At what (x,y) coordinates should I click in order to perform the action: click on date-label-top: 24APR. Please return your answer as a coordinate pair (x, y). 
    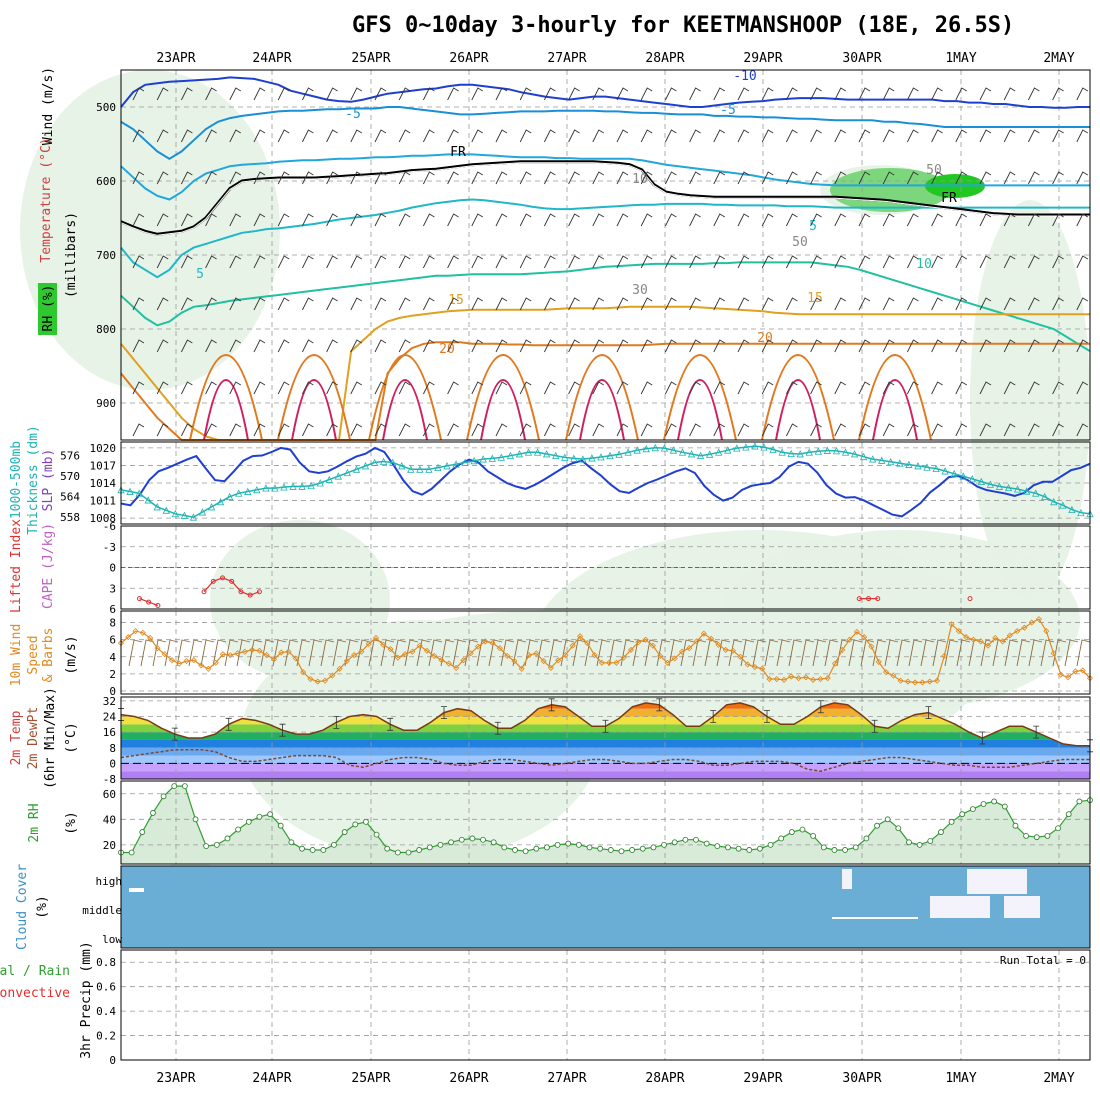
    Looking at the image, I should click on (271, 58).